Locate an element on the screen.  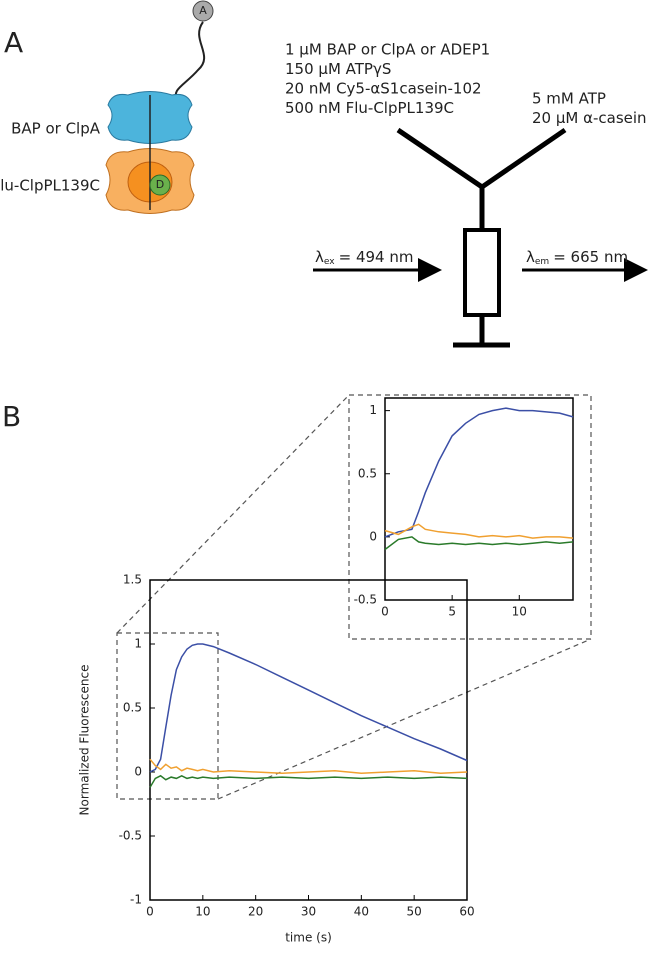
subscript: ex is located at coordinates (329, 262).